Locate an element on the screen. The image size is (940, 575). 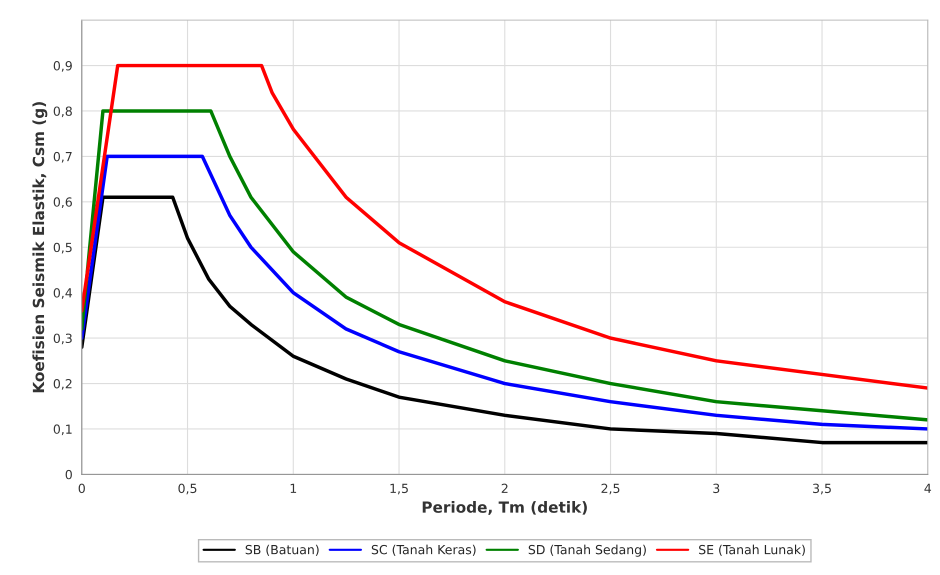
legend-label: SB (Batuan) is located at coordinates (282, 550).